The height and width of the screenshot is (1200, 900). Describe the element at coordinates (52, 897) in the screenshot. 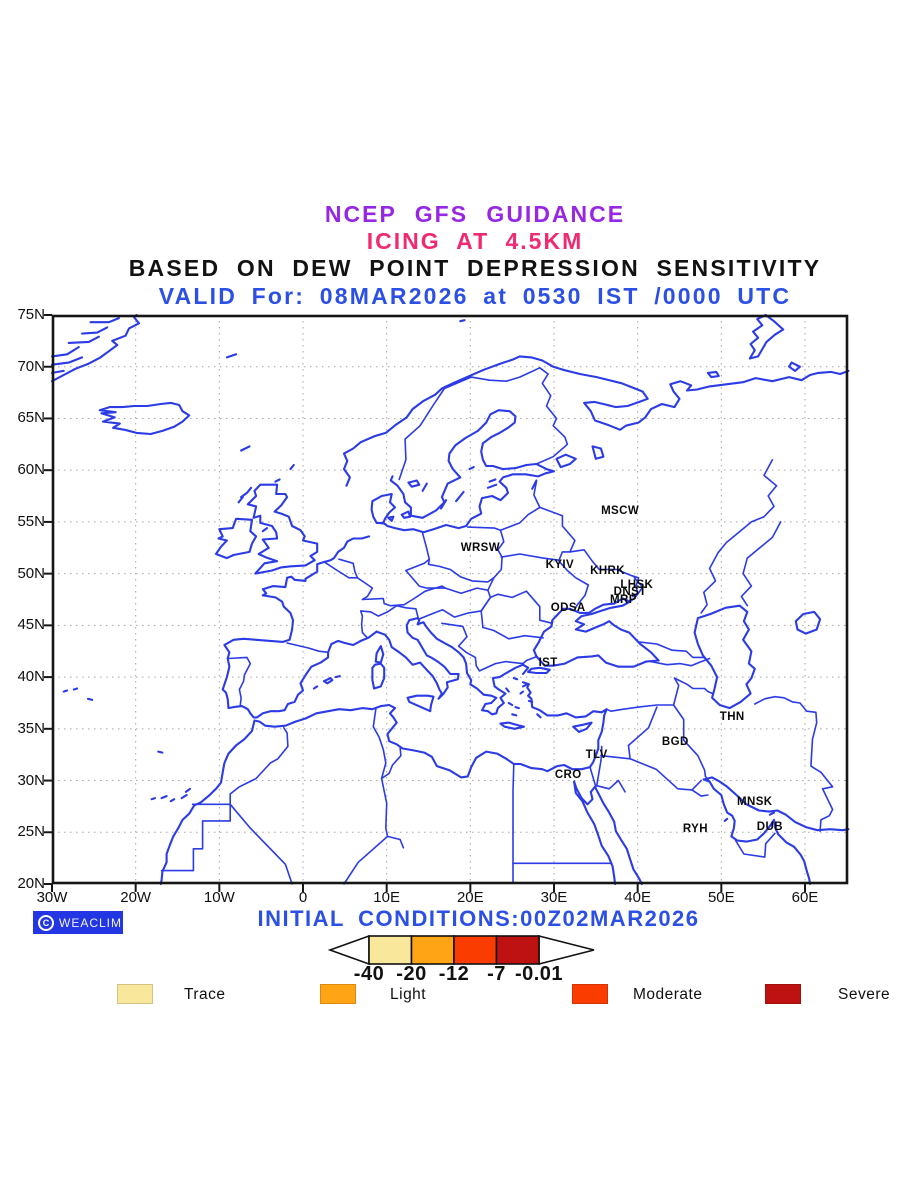

I see `x-tick-label: 30W` at that location.